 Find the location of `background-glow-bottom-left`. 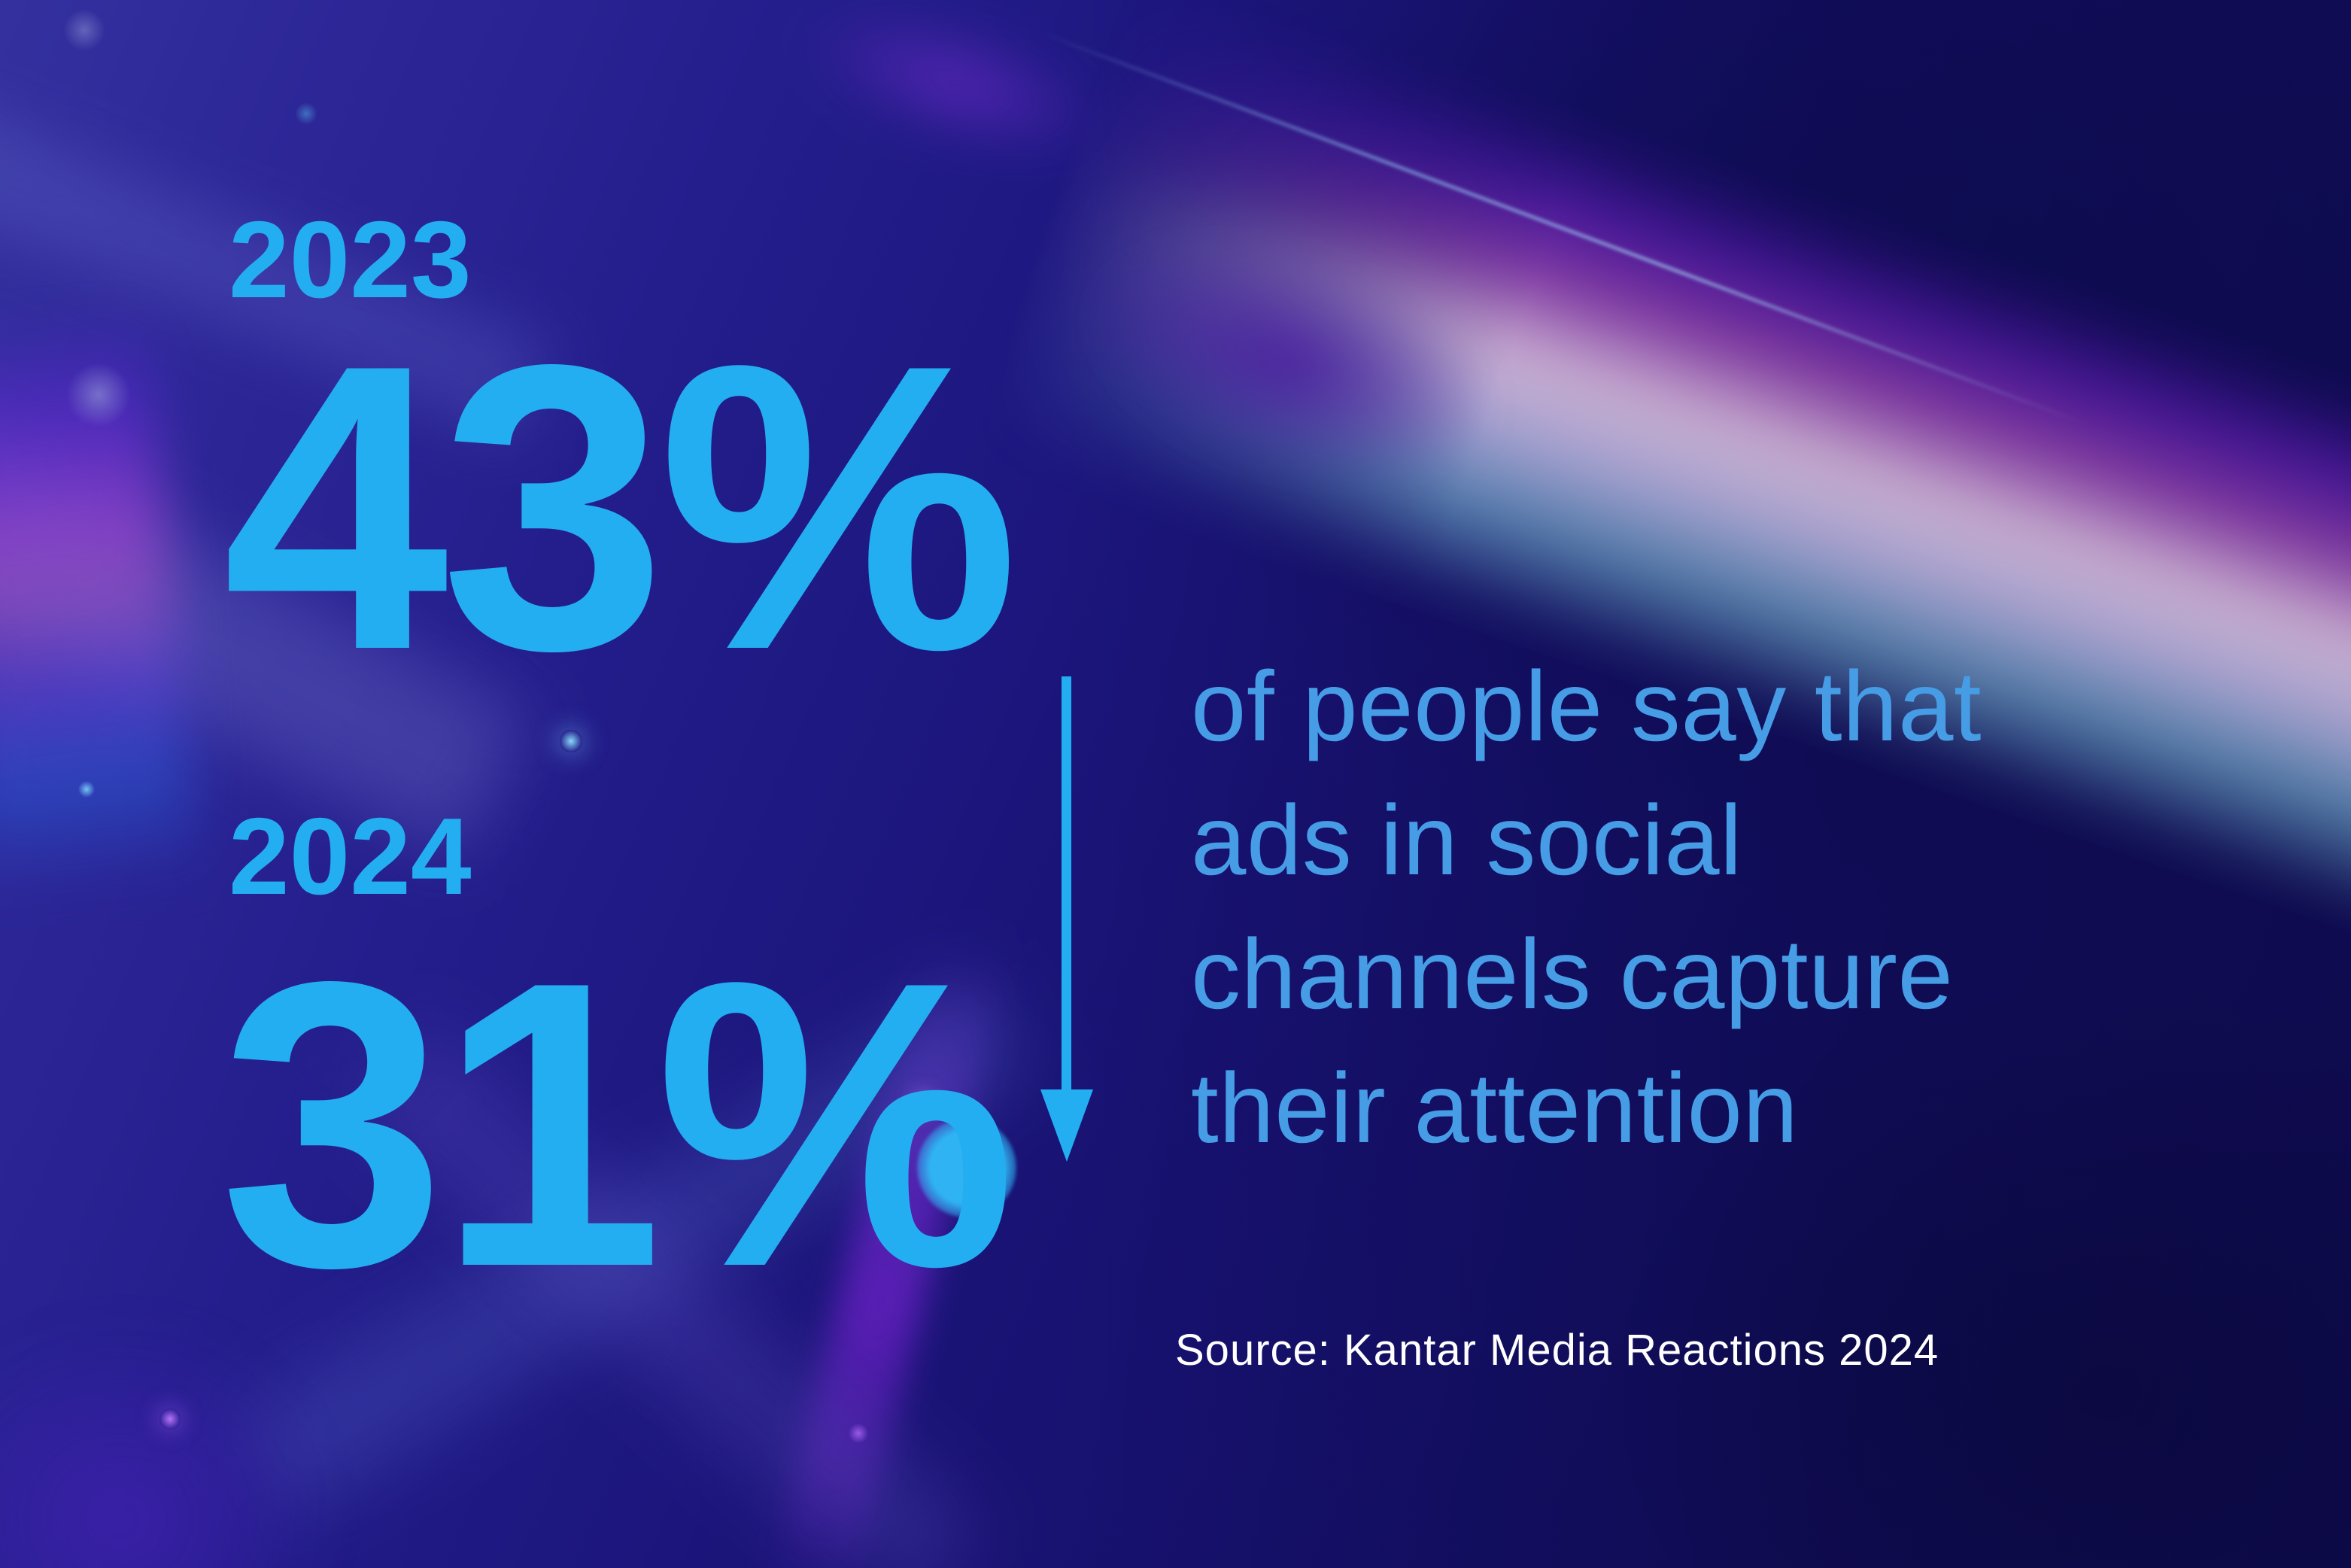

background-glow-bottom-left is located at coordinates (165, 1446).